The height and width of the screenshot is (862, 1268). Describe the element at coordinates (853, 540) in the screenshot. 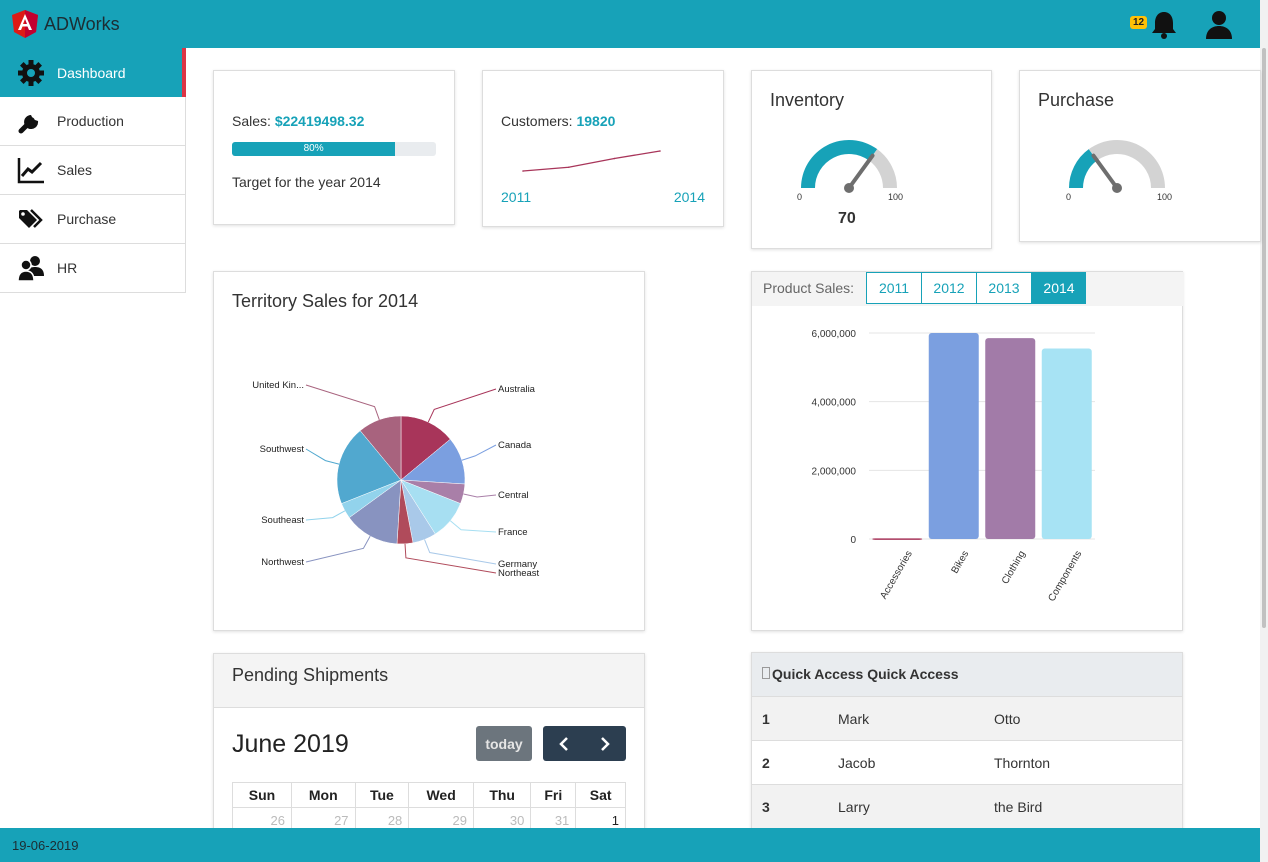

I see `bar-ytick-label: 0` at that location.